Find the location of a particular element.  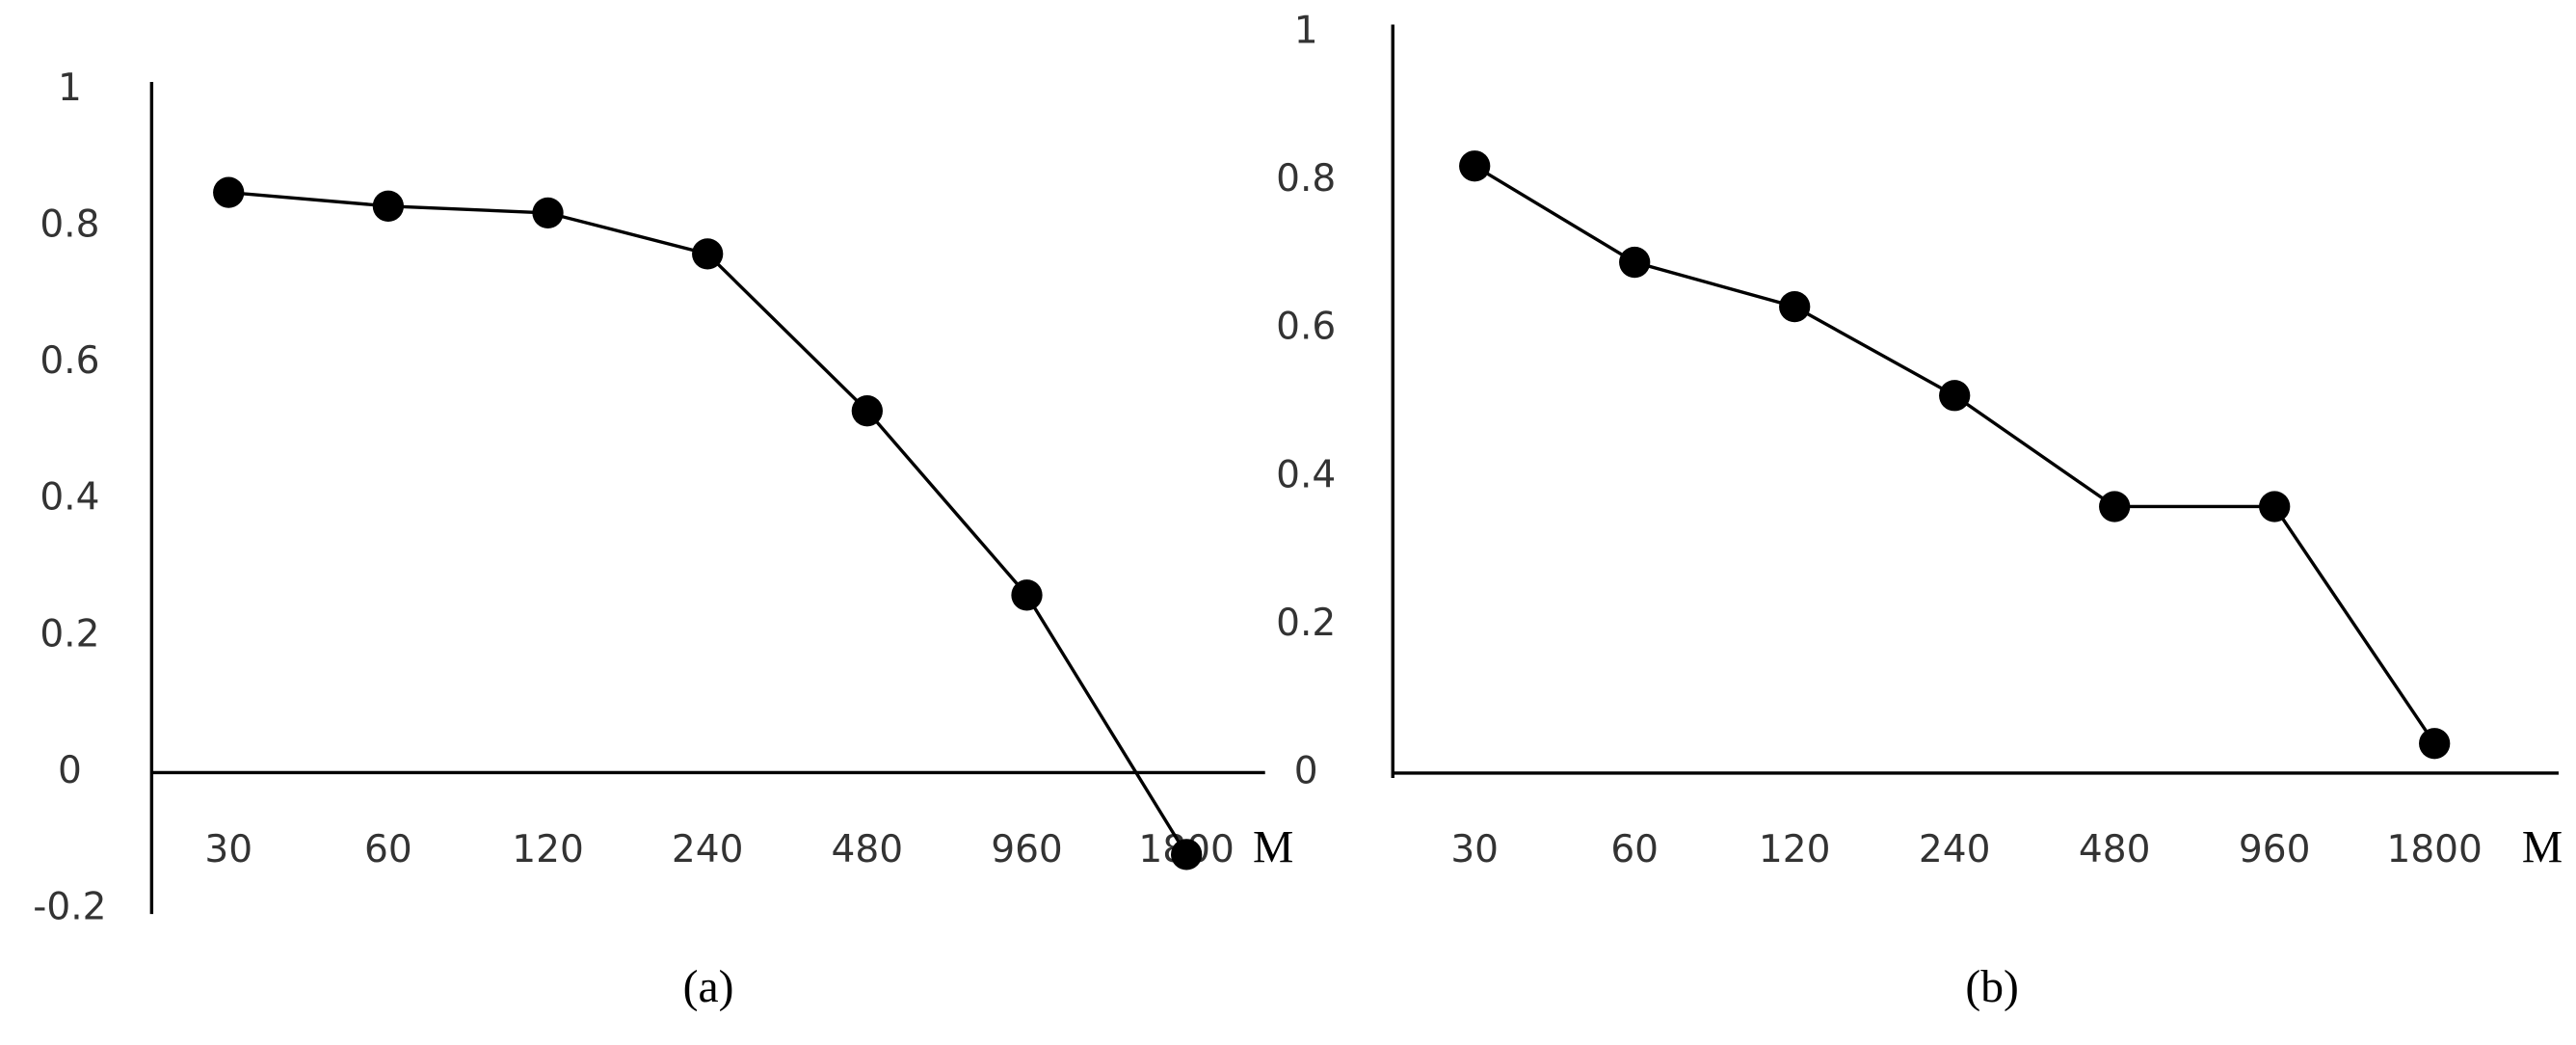

caption: (b) is located at coordinates (1991, 987).